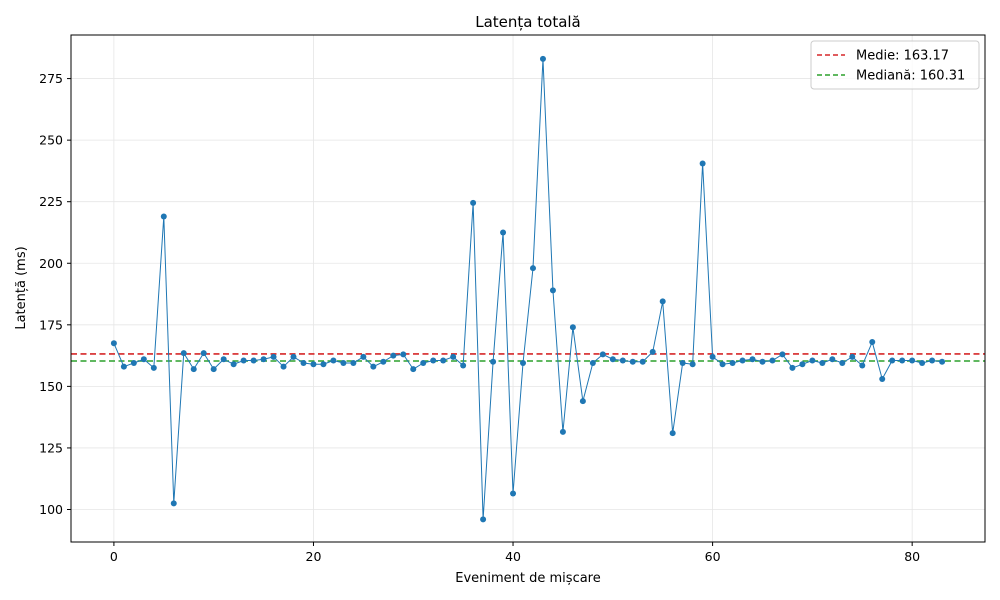  Describe the element at coordinates (51, 324) in the screenshot. I see `y-tick-label: 175` at that location.